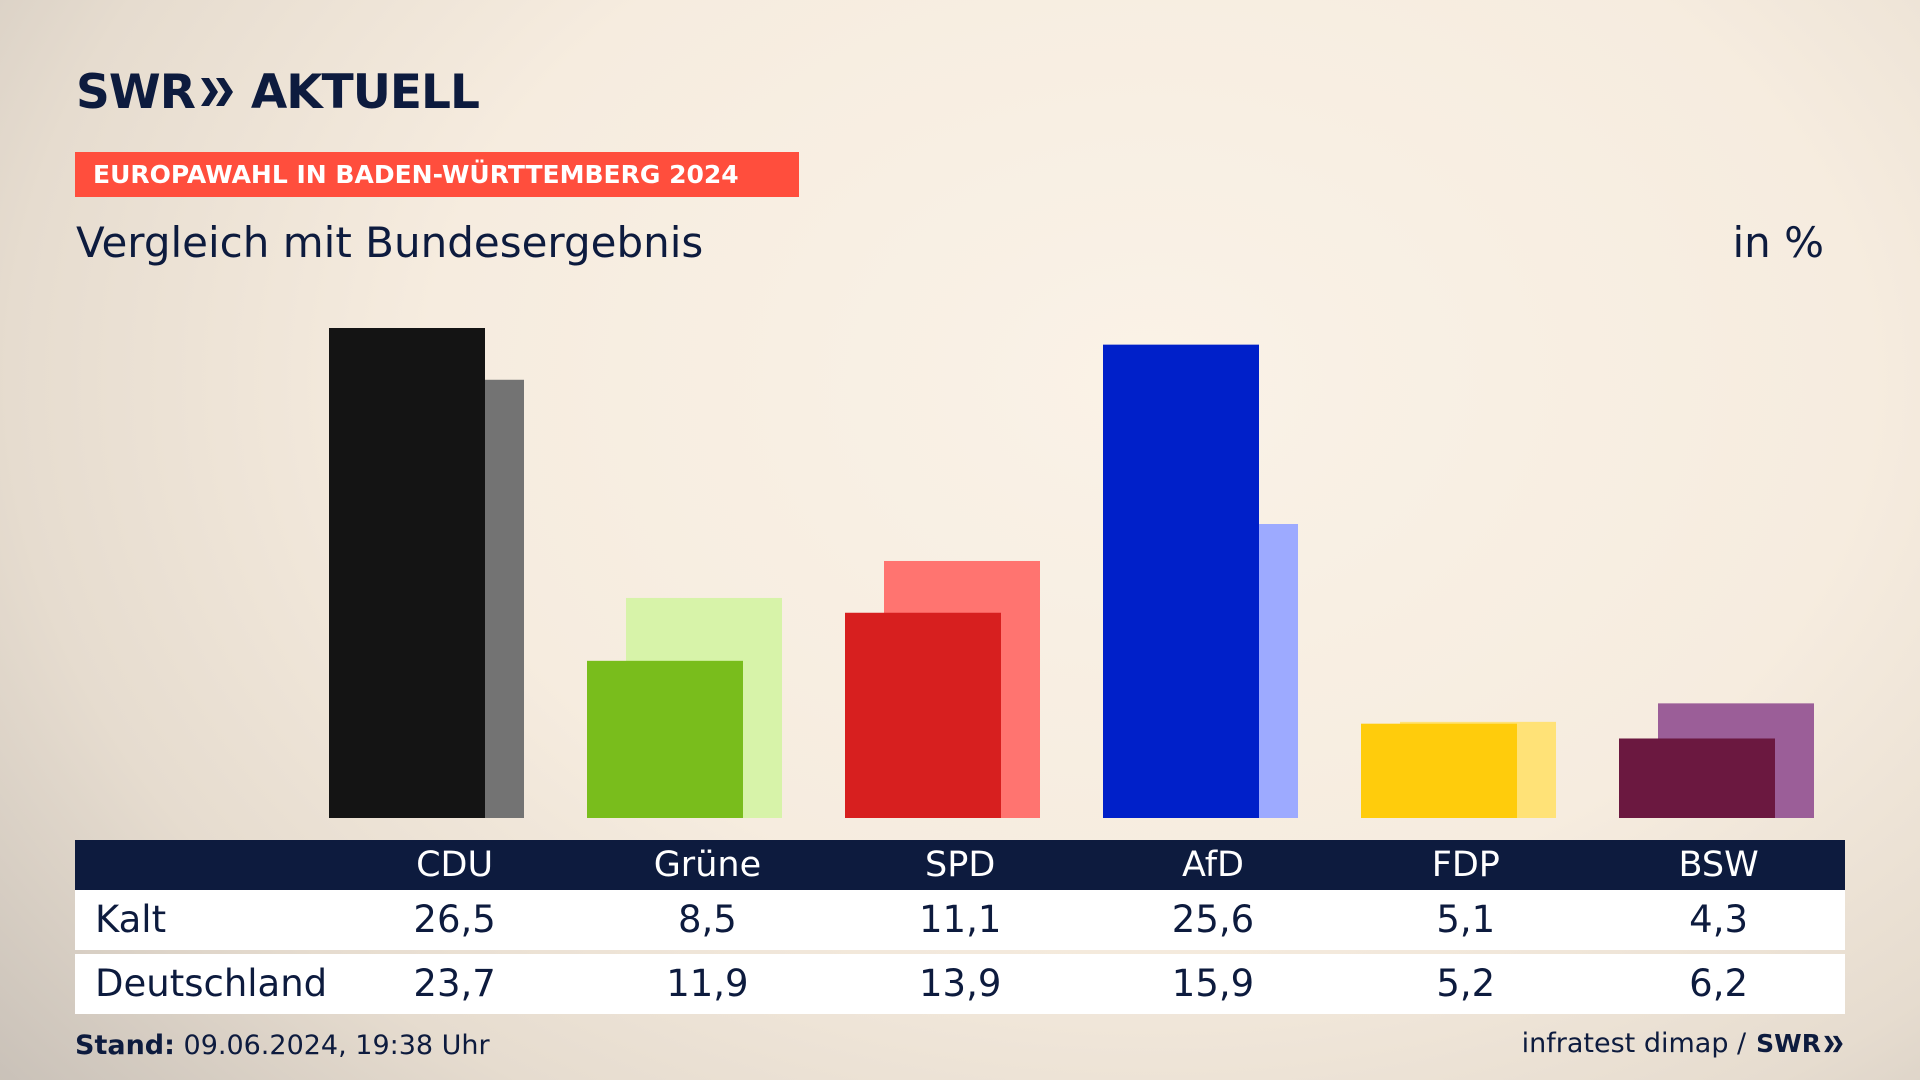 The height and width of the screenshot is (1080, 1920). I want to click on table-cell: 11,9, so click(707, 983).